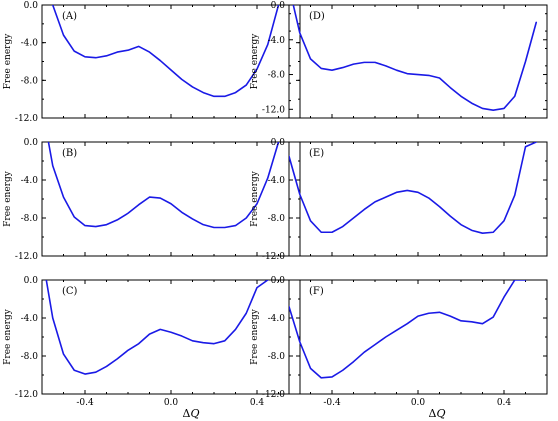  What do you see at coordinates (70, 291) in the screenshot?
I see `panel-label: (C)` at bounding box center [70, 291].